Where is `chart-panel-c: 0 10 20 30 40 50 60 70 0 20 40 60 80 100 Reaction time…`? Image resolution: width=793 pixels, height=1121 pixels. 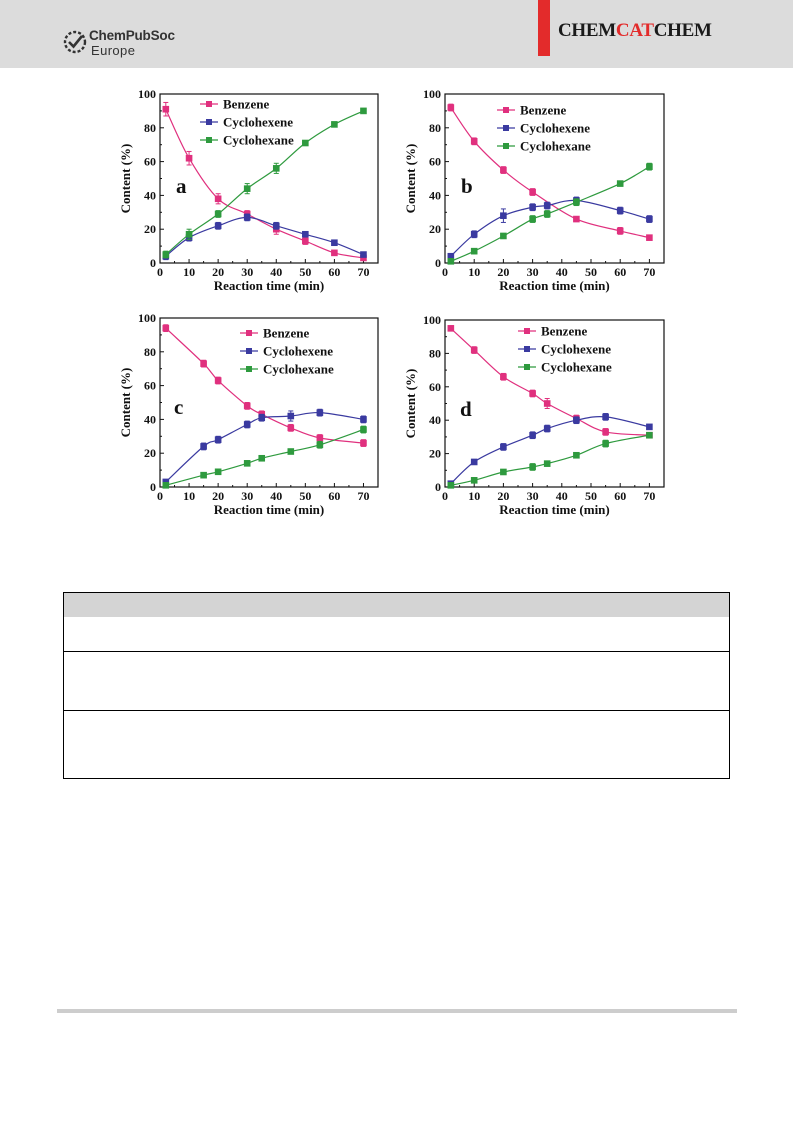 chart-panel-c: 0 10 20 30 40 50 60 70 0 20 40 60 80 100 Reaction time… is located at coordinates (248, 414).